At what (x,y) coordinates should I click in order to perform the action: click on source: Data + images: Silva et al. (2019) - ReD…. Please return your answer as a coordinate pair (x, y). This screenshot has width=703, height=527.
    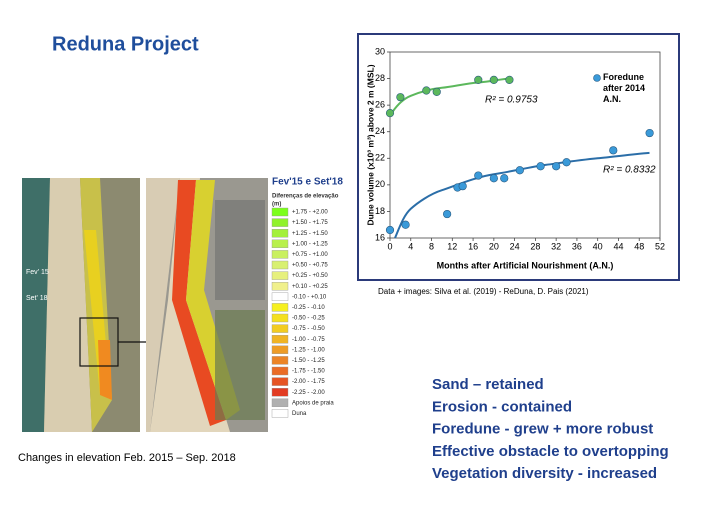
    Looking at the image, I should click on (483, 291).